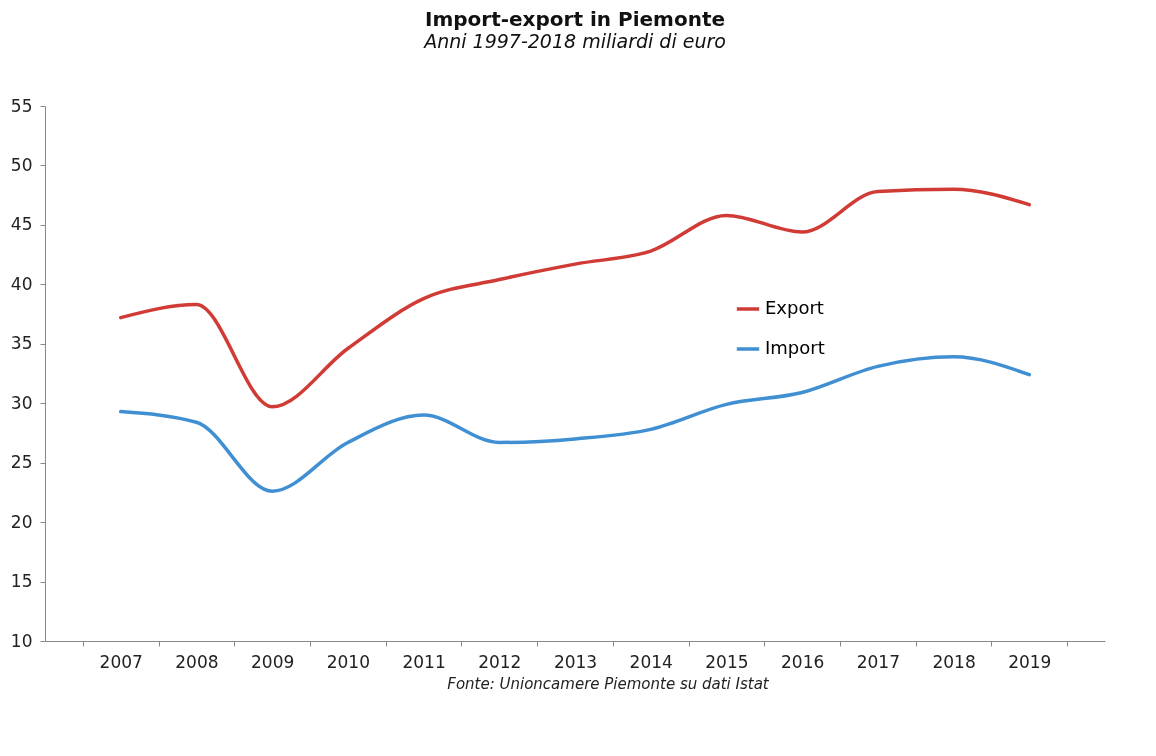  Describe the element at coordinates (197, 661) in the screenshot. I see `x-tick-label: 2008` at that location.